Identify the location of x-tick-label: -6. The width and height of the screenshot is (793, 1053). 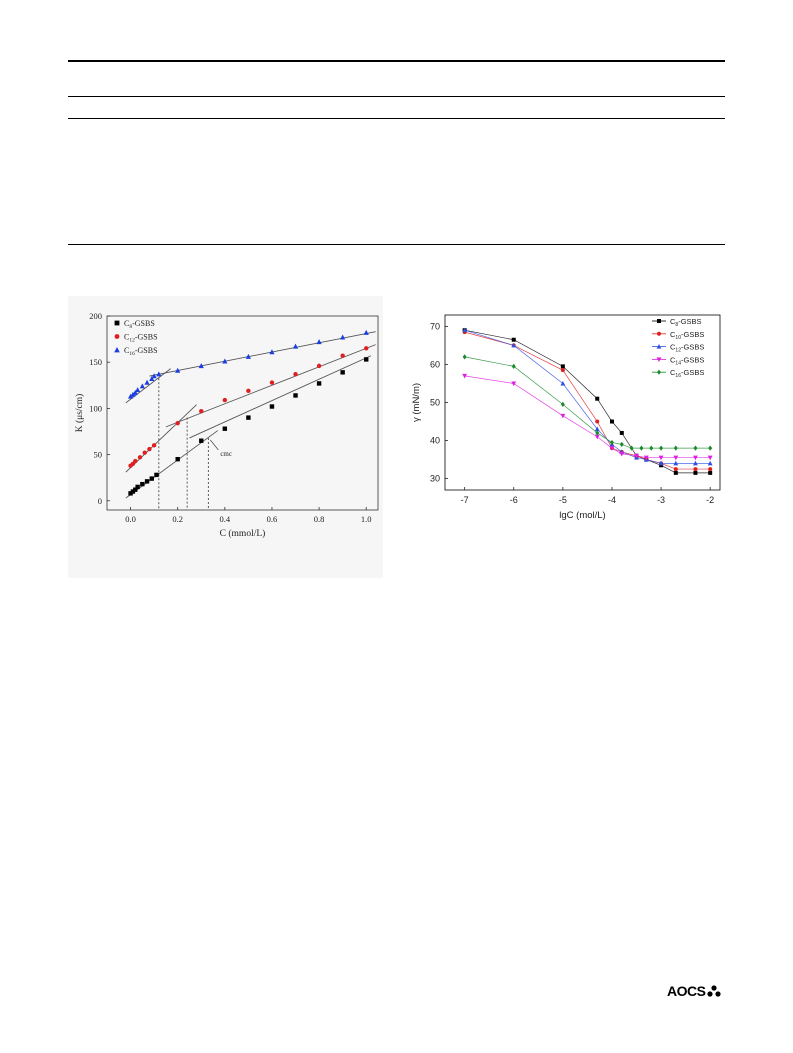
(514, 500).